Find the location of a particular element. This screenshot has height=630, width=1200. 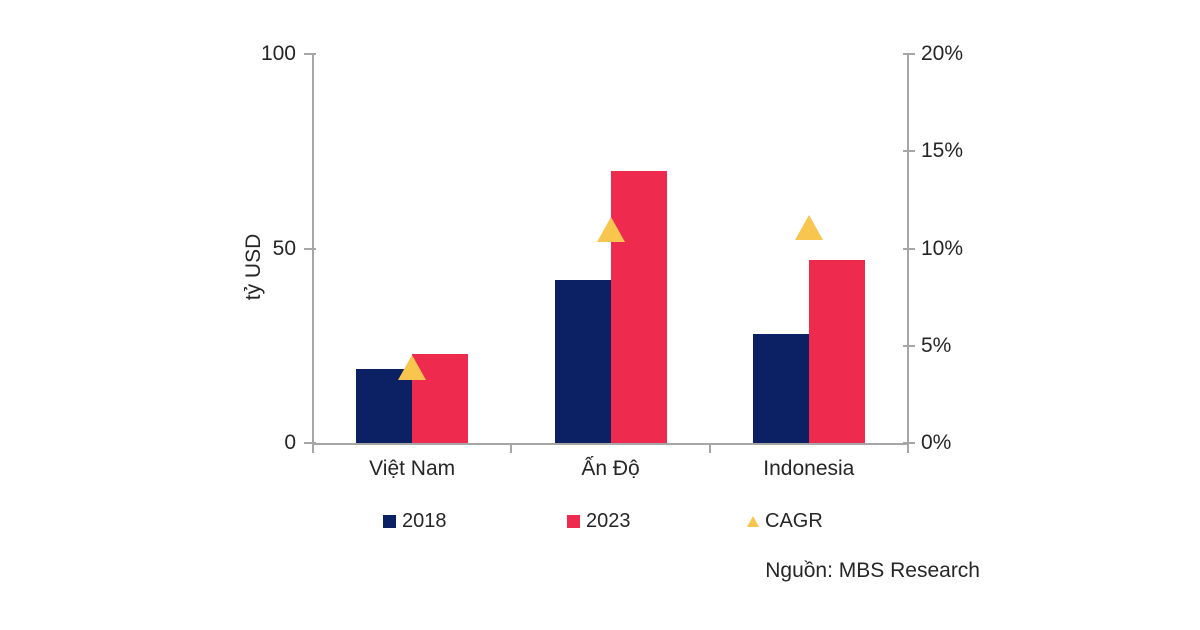

cagr-marker-Việt Nam is located at coordinates (412, 367).